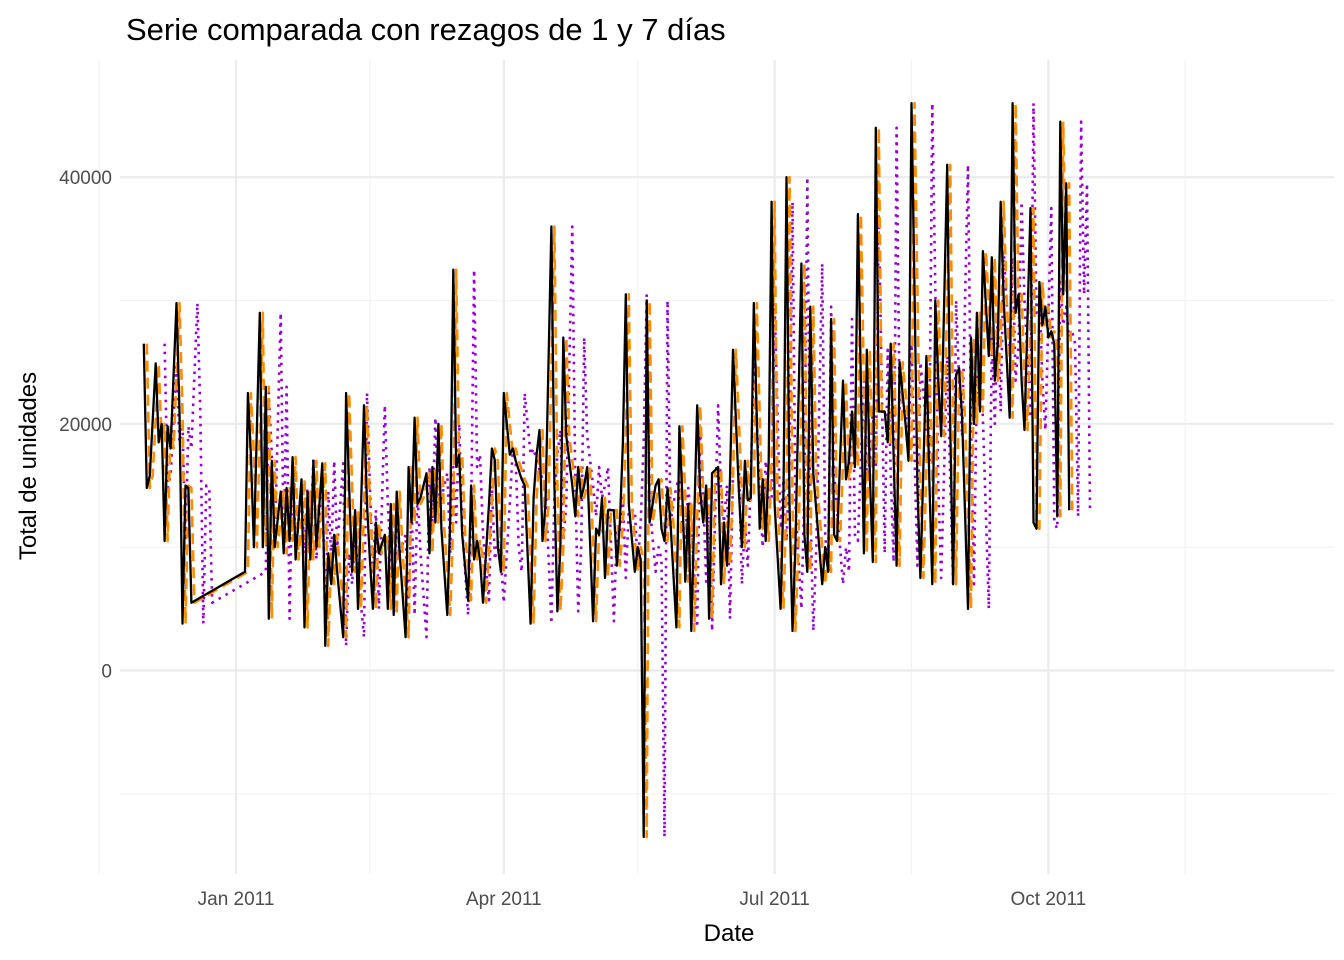  Describe the element at coordinates (106, 672) in the screenshot. I see `y-tick-label: 0` at that location.